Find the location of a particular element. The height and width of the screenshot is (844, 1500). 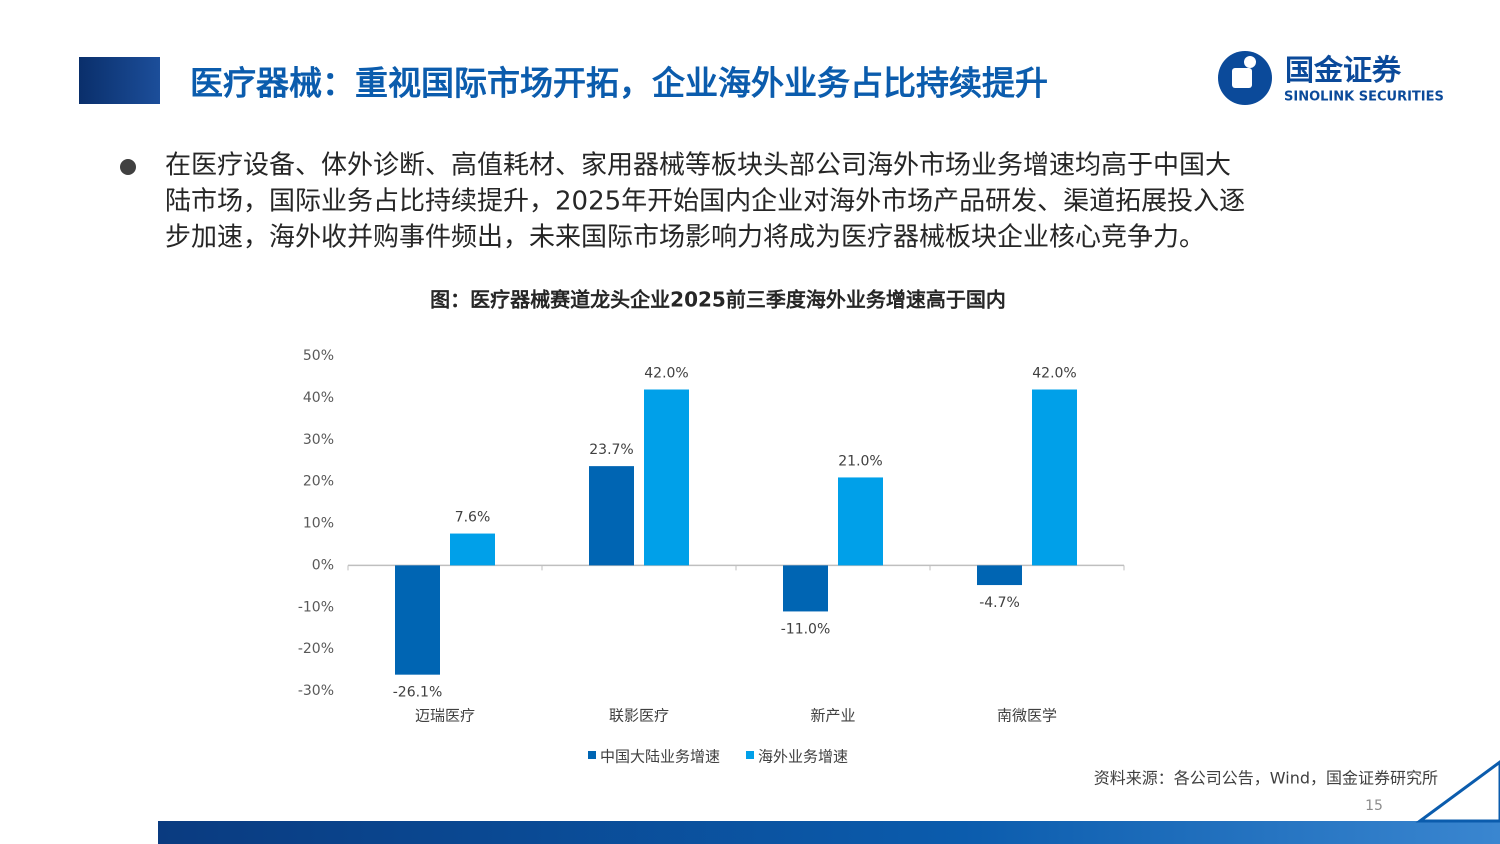

page-number: 15 is located at coordinates (1374, 806).